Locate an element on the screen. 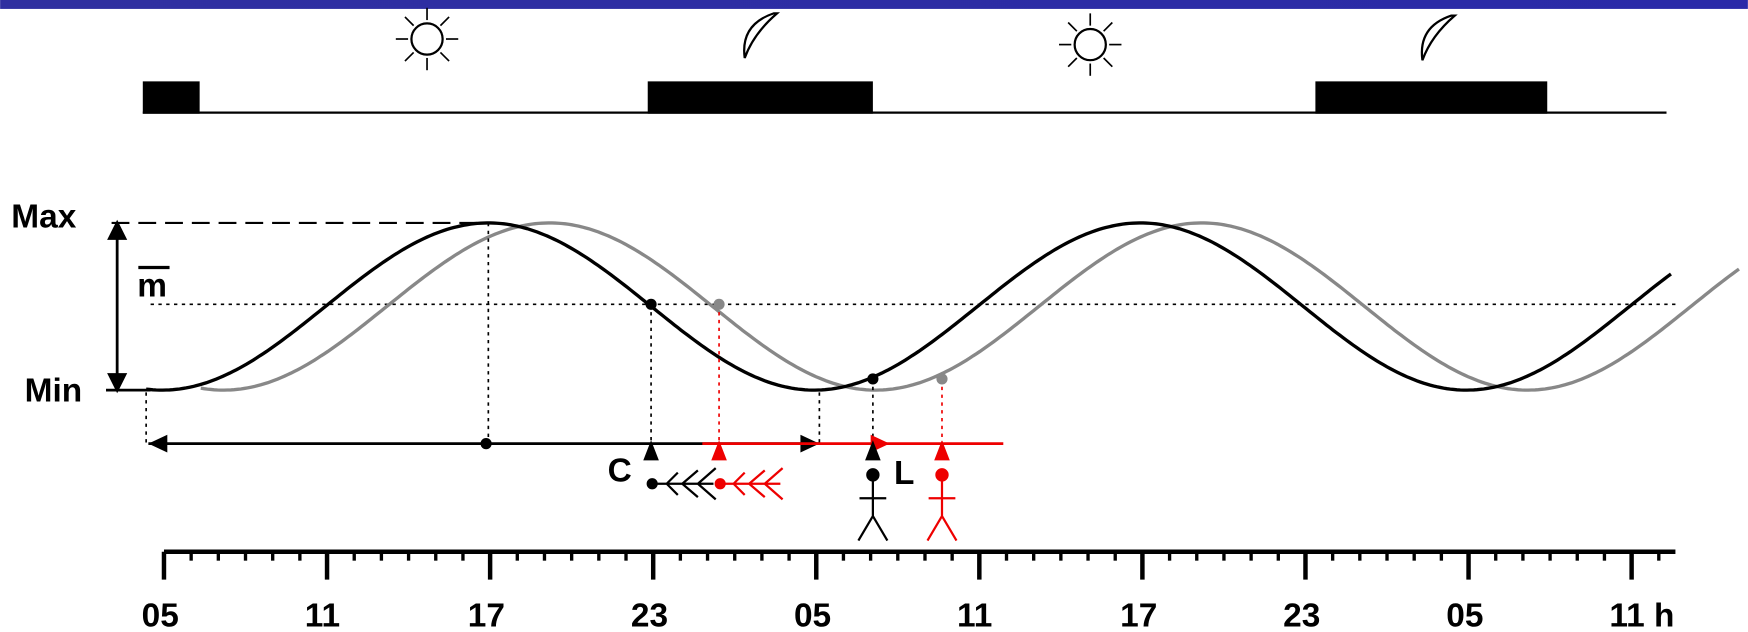  fish-icons is located at coordinates (715, 484).